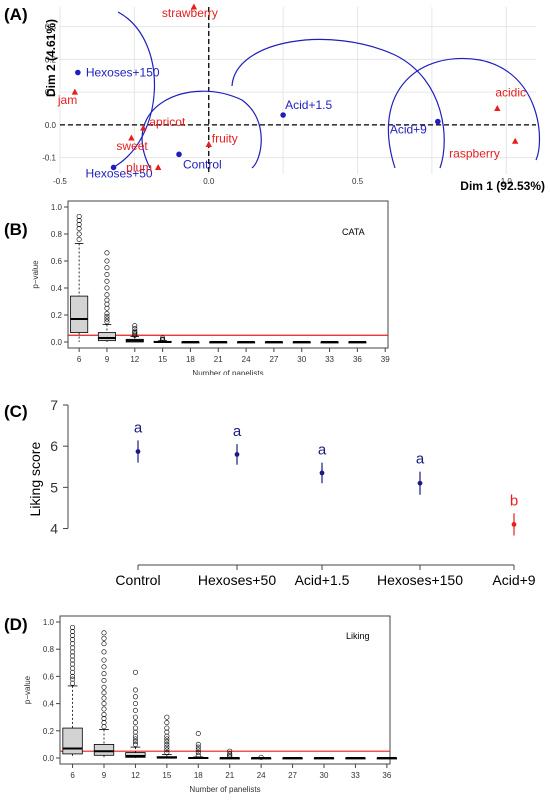  I want to click on x-tick-label: 39, so click(385, 359).